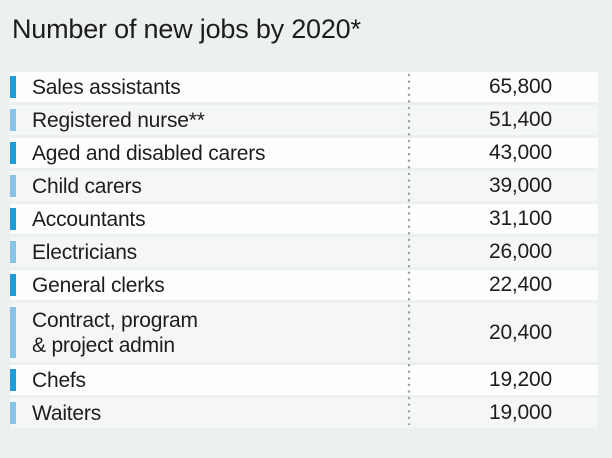  What do you see at coordinates (520, 412) in the screenshot?
I see `job-value: 19,000` at bounding box center [520, 412].